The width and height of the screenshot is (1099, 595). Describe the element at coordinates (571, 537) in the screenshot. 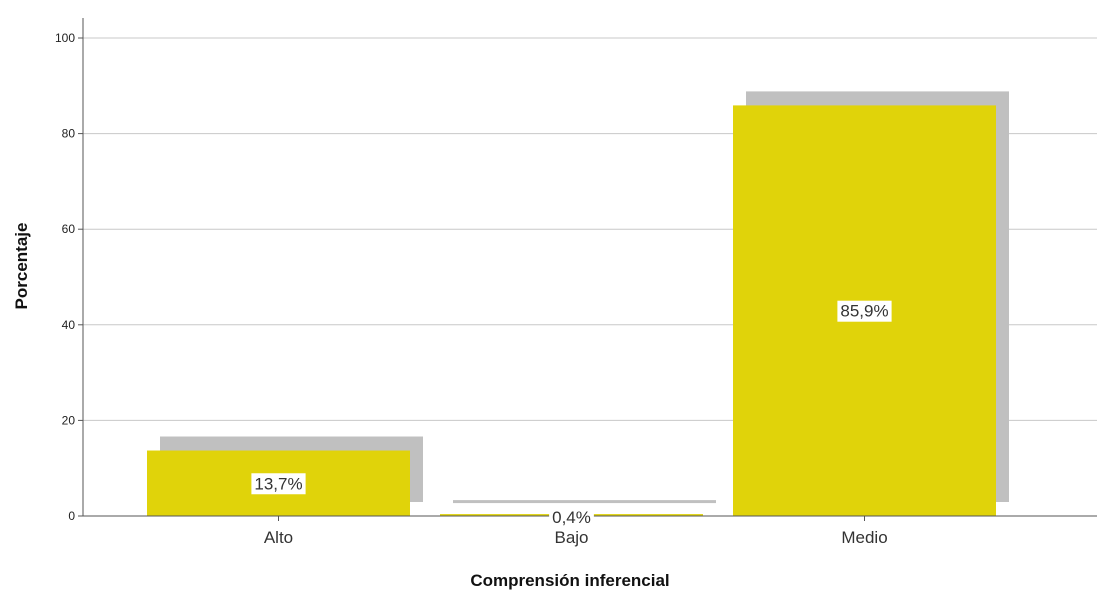

I see `x-tick-label: Bajo` at that location.